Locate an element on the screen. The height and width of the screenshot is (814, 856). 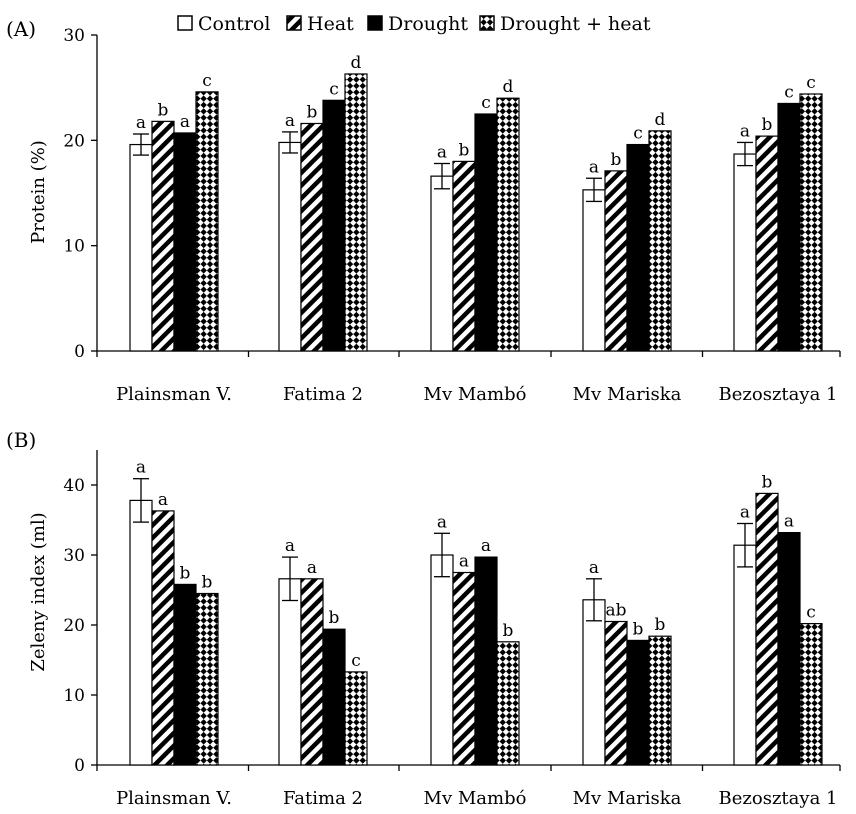
y-axis-title-protein: Protein (%) is located at coordinates (38, 192).